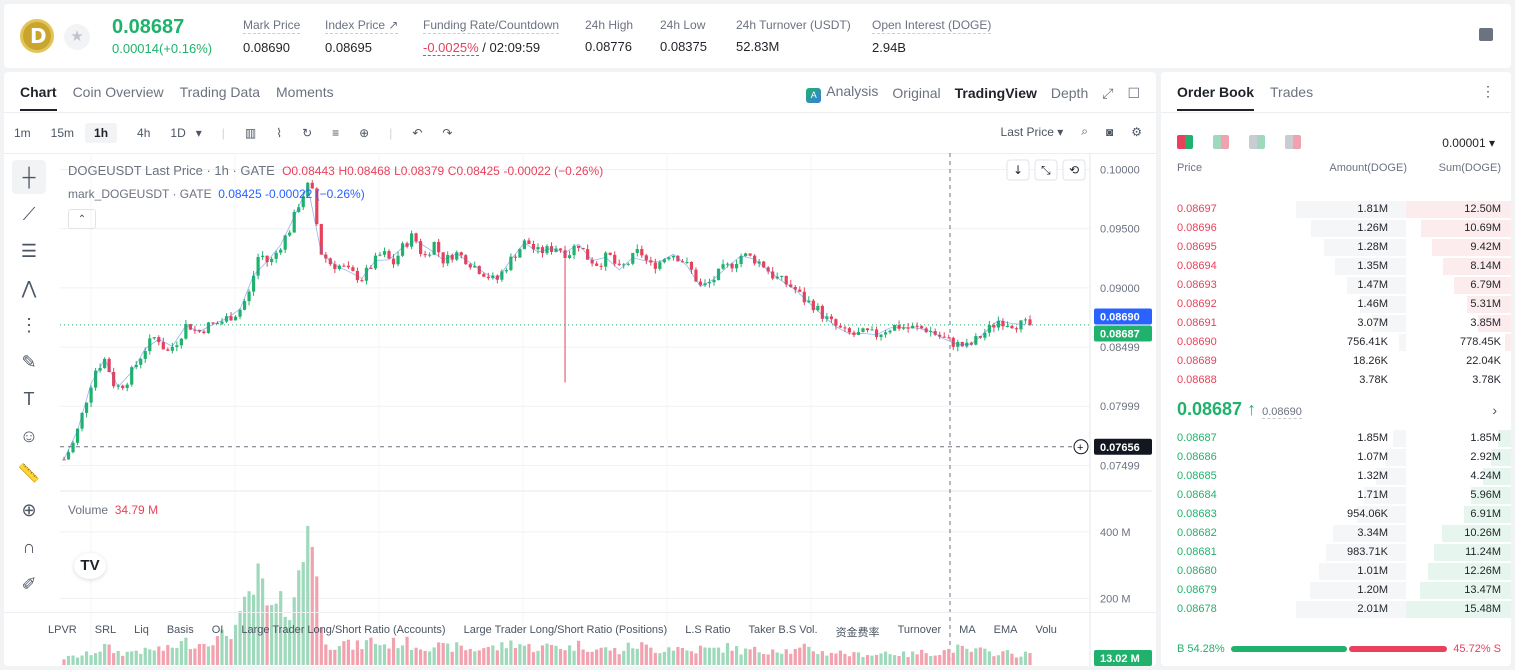  I want to click on asks-only-icon, so click(1293, 142).